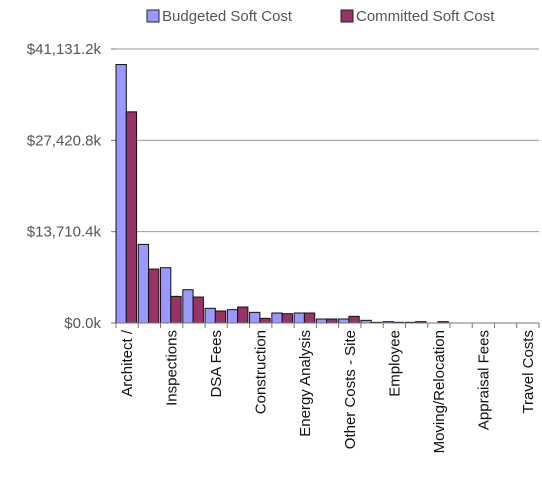 The width and height of the screenshot is (542, 496). Describe the element at coordinates (64, 140) in the screenshot. I see `y-tick-label-2: $27,420.8k` at that location.